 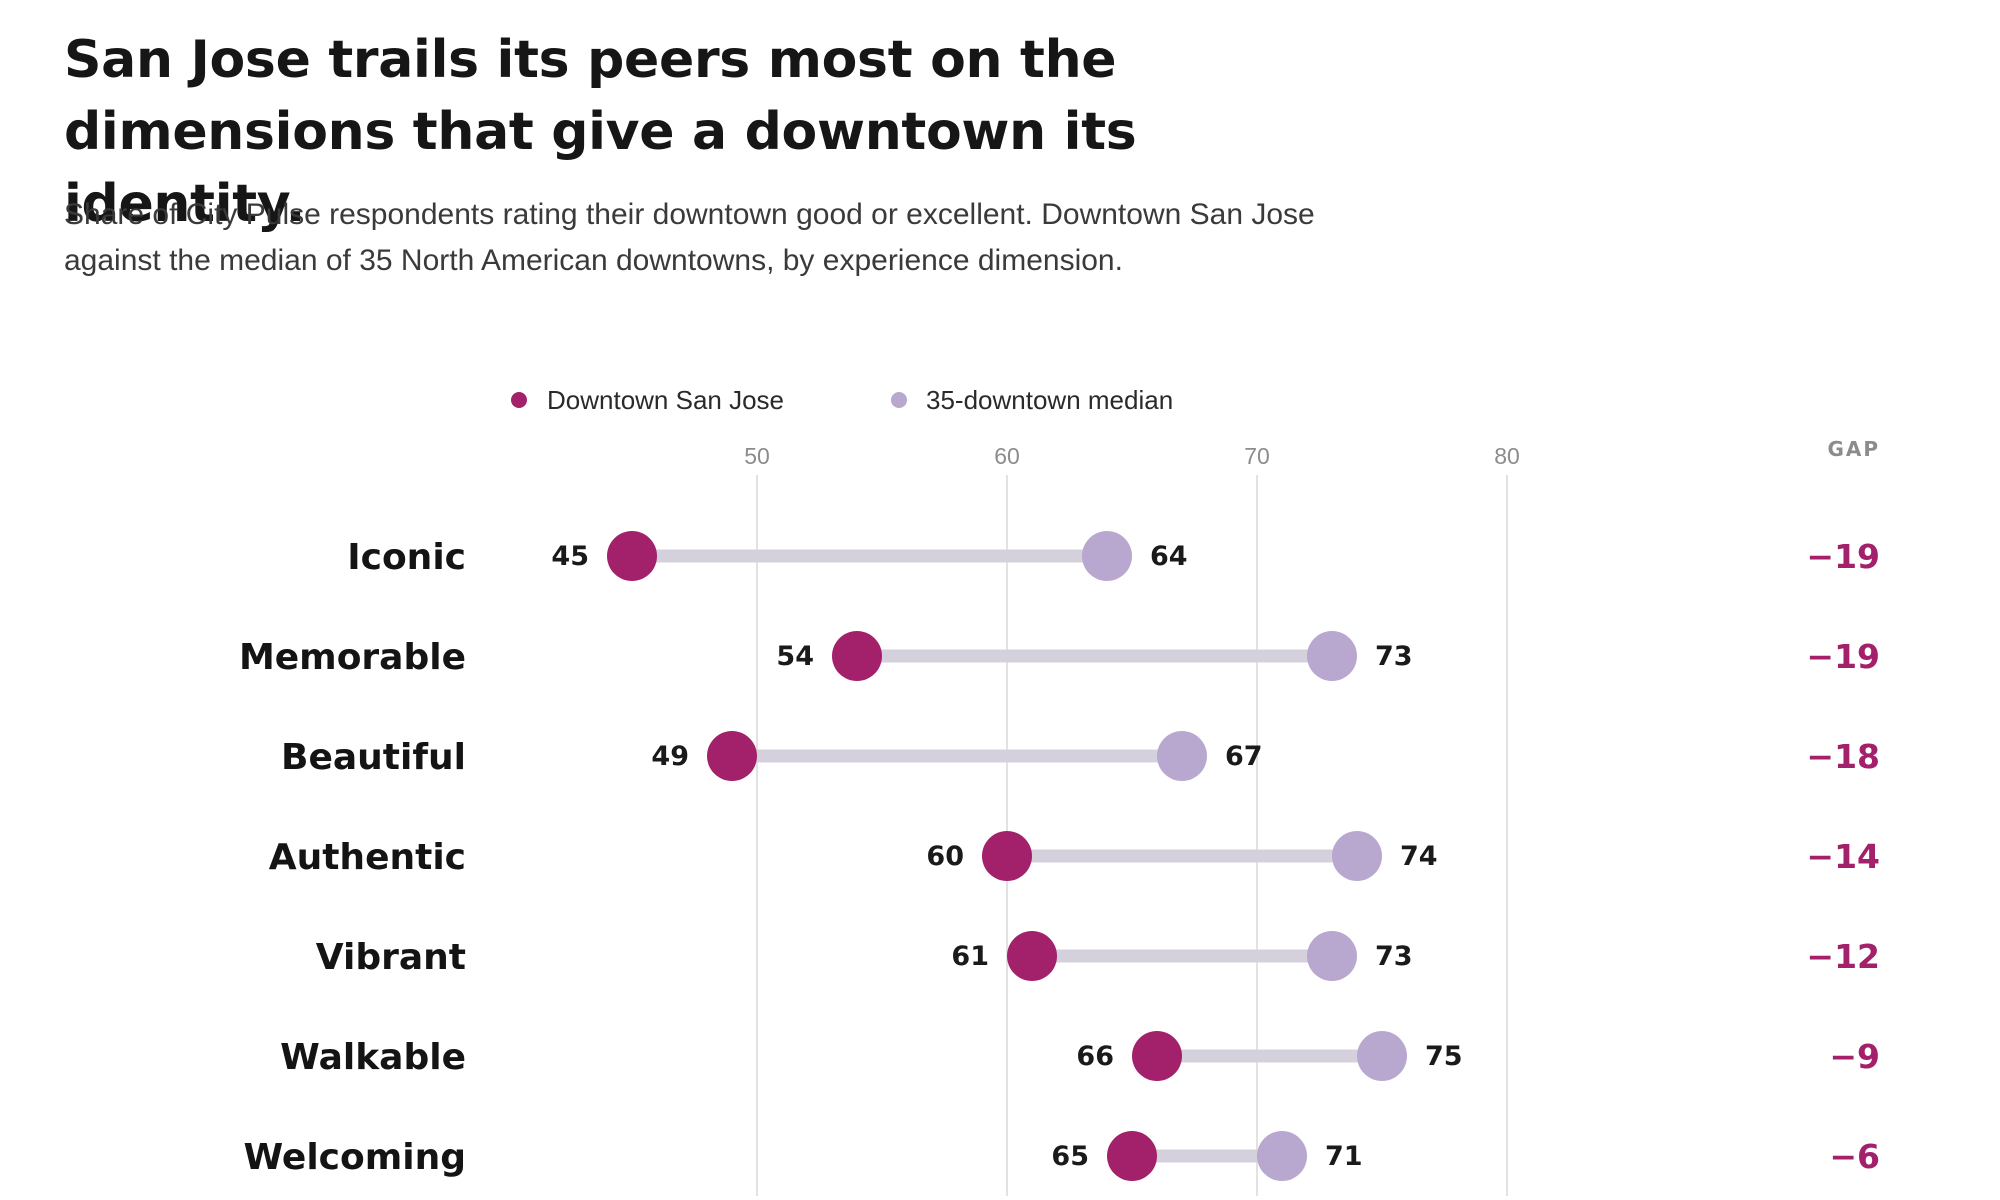 What do you see at coordinates (842, 400) in the screenshot?
I see `legend: Downtown San Jose 35-downtown median` at bounding box center [842, 400].